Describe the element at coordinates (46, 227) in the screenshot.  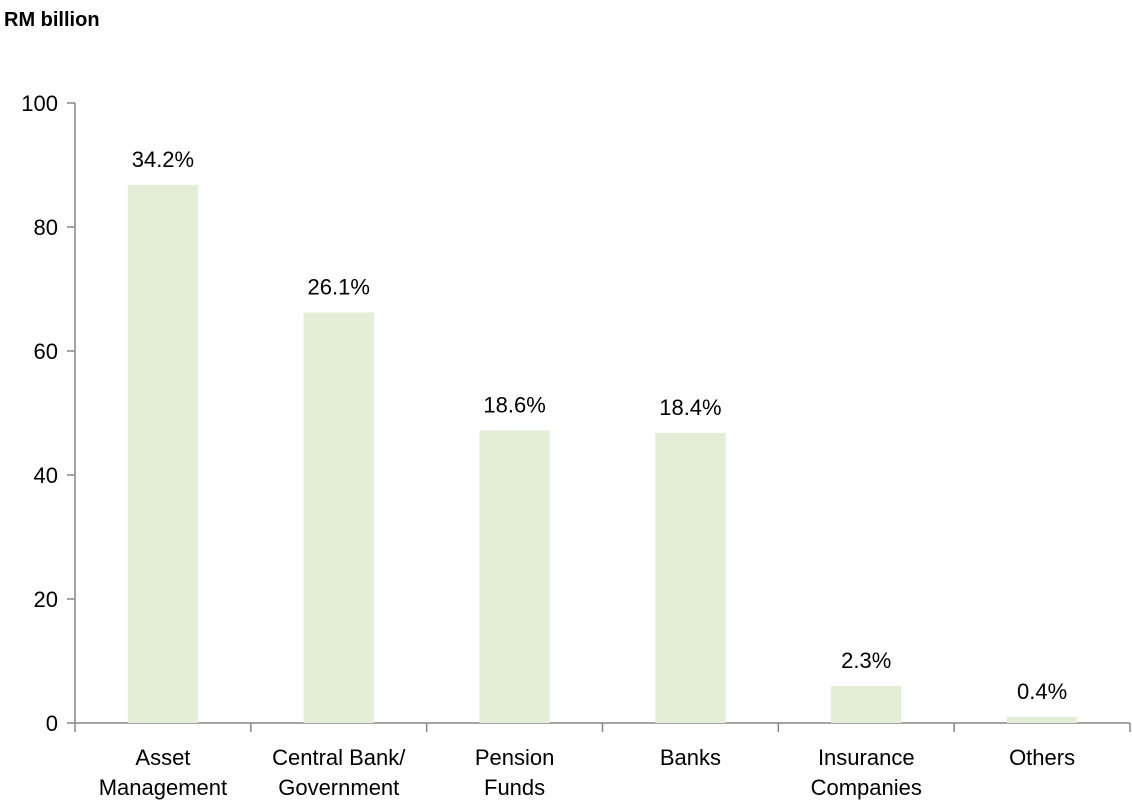
I see `y-tick-label: 80` at that location.